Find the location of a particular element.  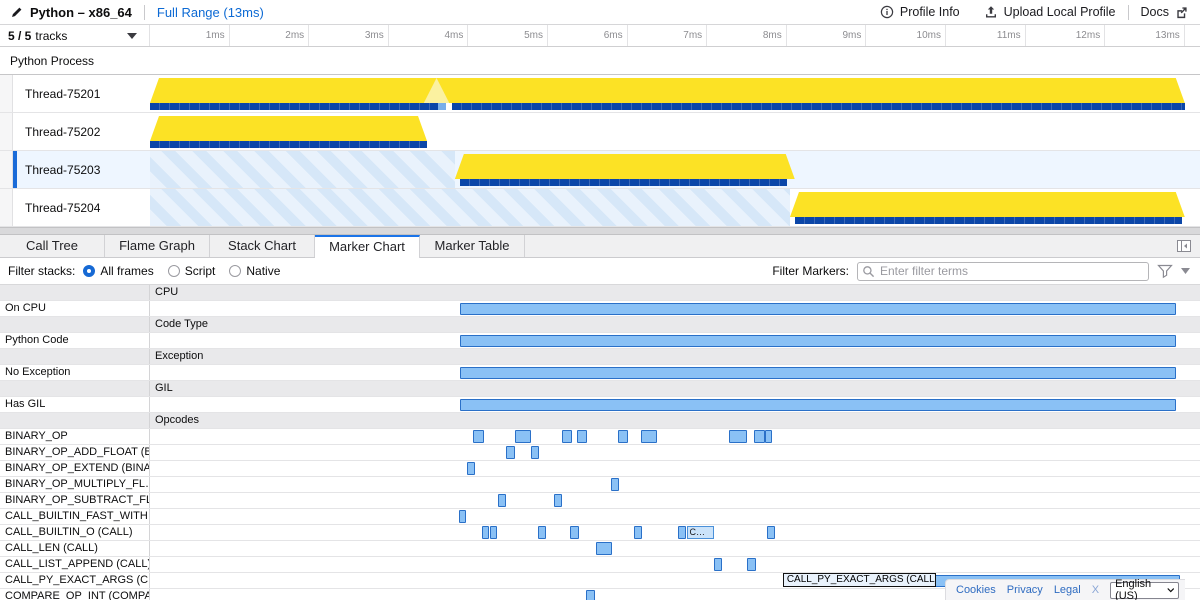

full-range-button: Full Range (13ms) is located at coordinates (210, 12).